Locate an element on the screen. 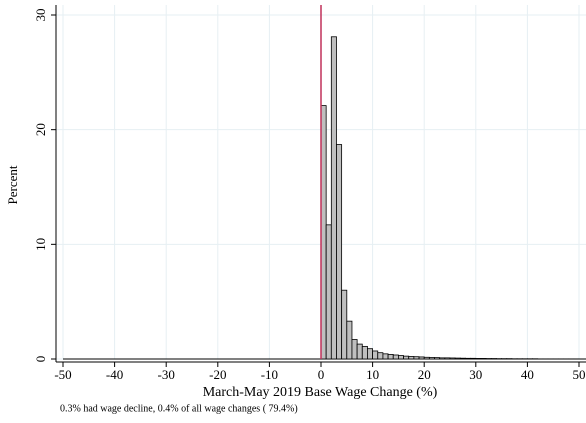  x-tick-label: 50 is located at coordinates (579, 374).